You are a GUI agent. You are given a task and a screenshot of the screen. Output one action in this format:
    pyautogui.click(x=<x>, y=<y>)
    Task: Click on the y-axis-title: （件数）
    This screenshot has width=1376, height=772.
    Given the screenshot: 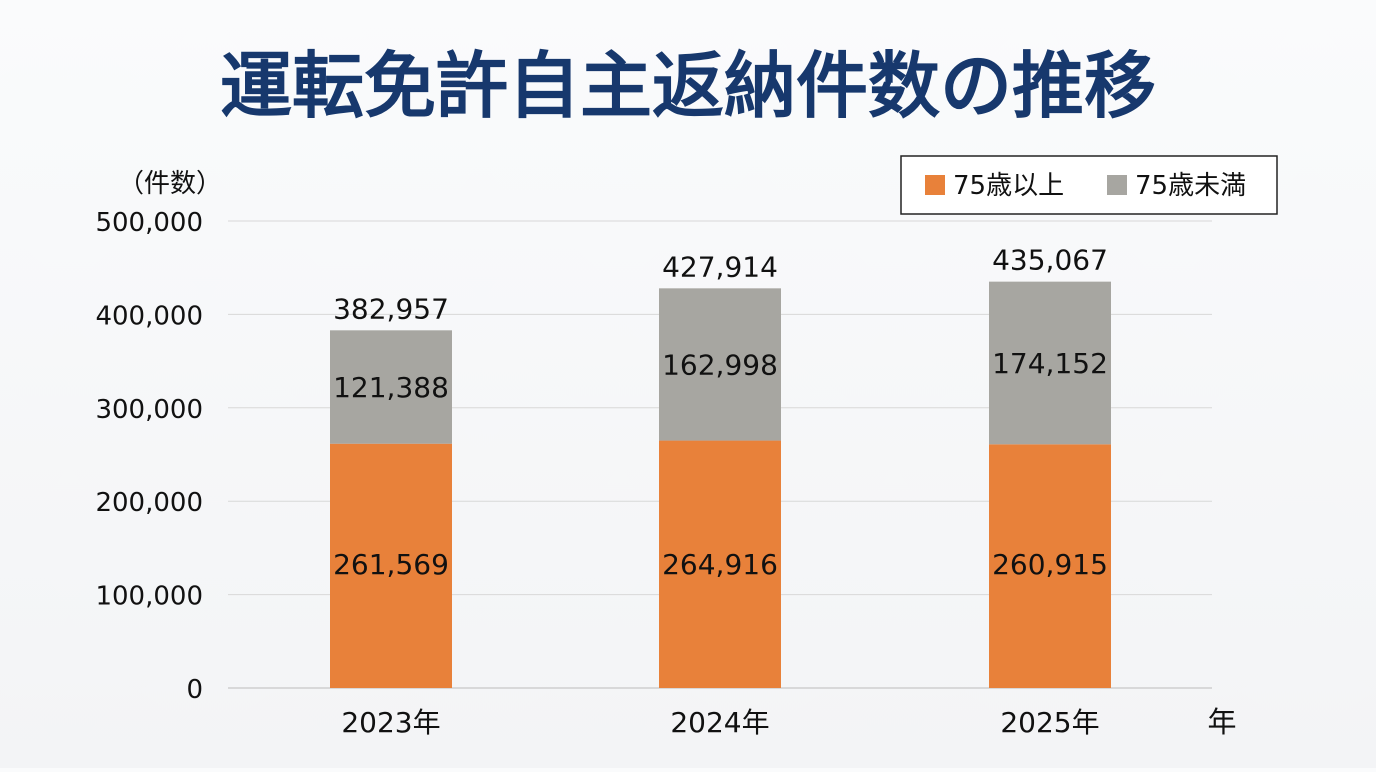 What is the action you would take?
    pyautogui.click(x=170, y=184)
    